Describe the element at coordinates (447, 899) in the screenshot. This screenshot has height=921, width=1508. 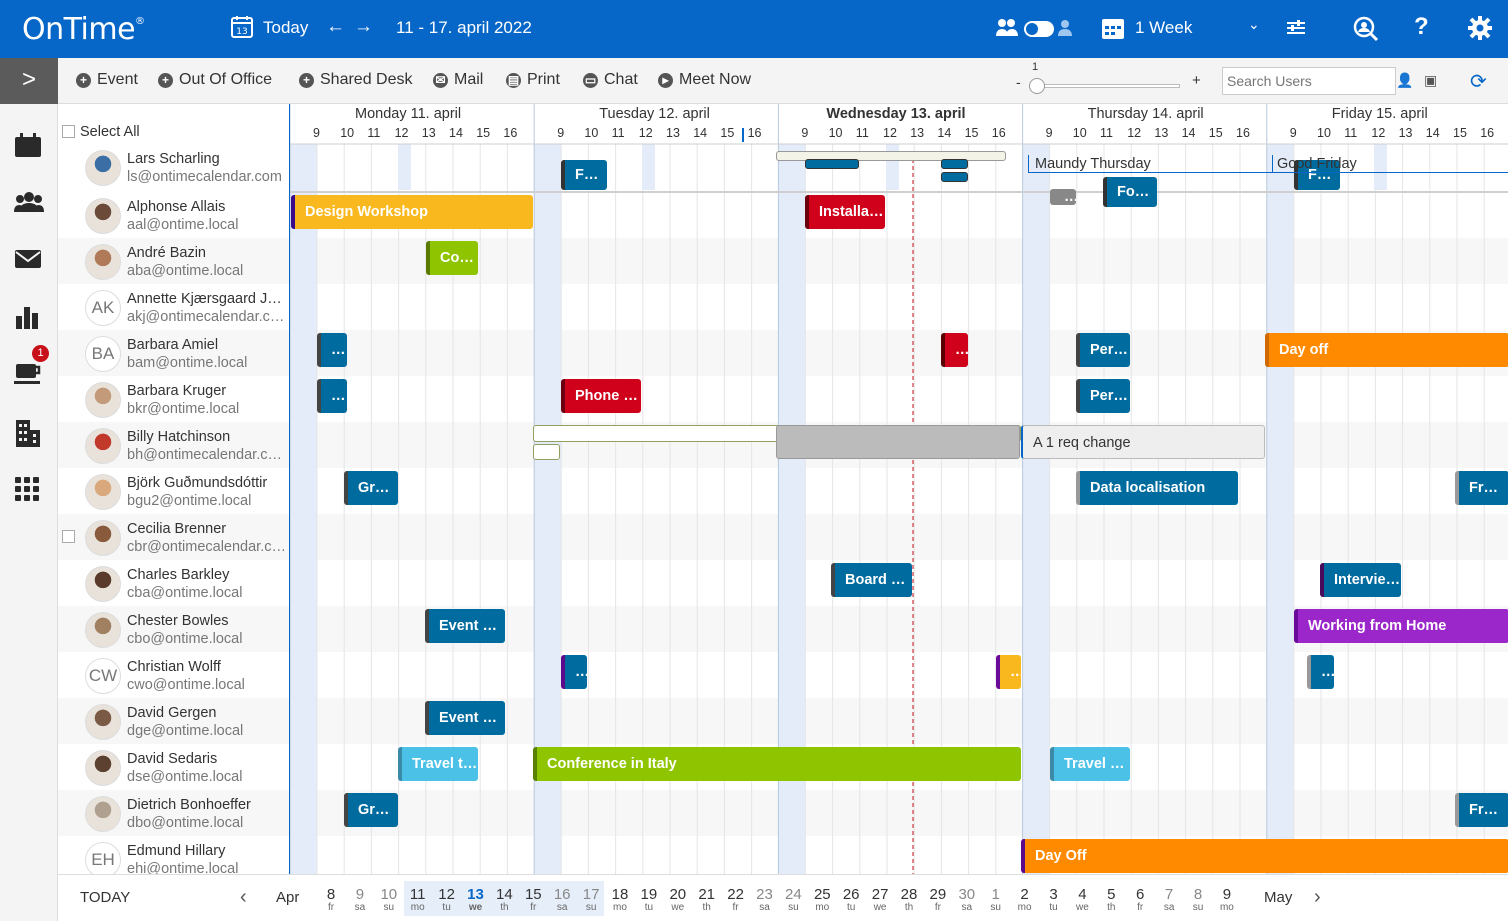
I see `nav-day: 12 tu` at that location.